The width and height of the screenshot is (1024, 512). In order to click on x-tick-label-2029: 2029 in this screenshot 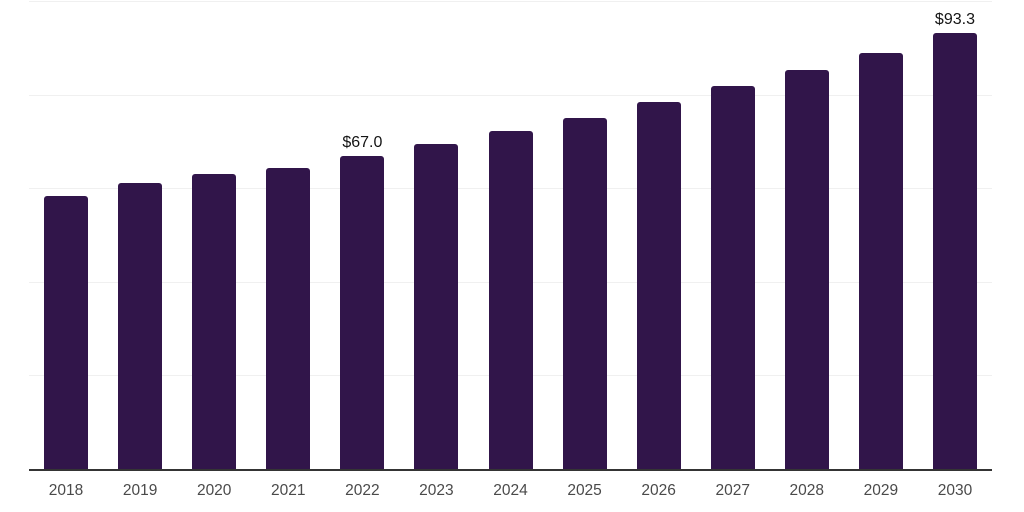, I will do `click(881, 490)`.